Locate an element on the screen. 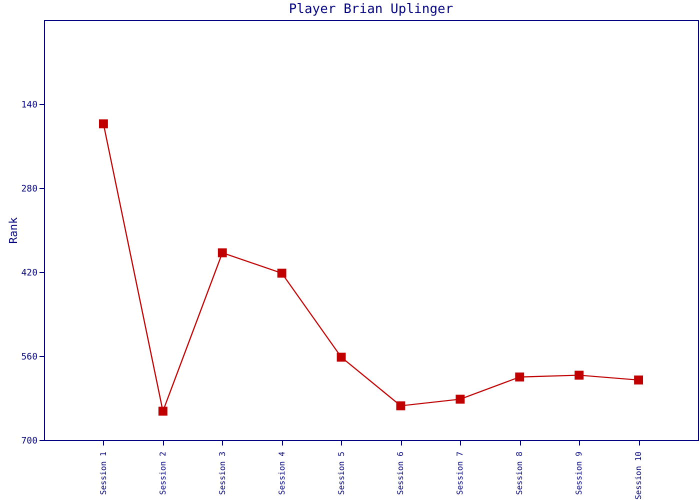 Image resolution: width=700 pixels, height=500 pixels. x-tick-label: Session 2 is located at coordinates (163, 473).